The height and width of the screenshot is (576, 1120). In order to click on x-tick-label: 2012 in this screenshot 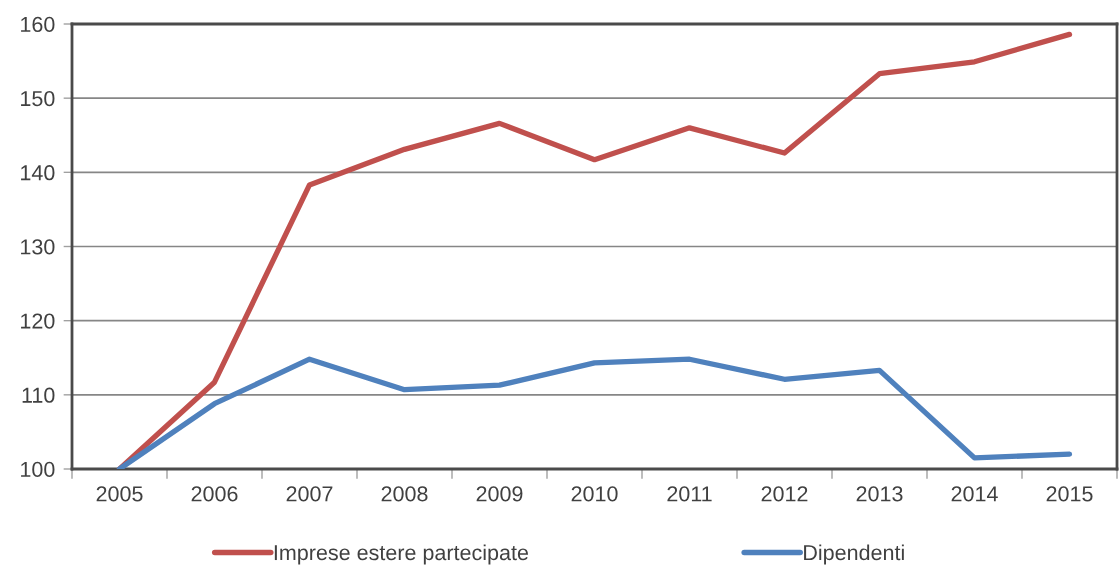, I will do `click(784, 494)`.